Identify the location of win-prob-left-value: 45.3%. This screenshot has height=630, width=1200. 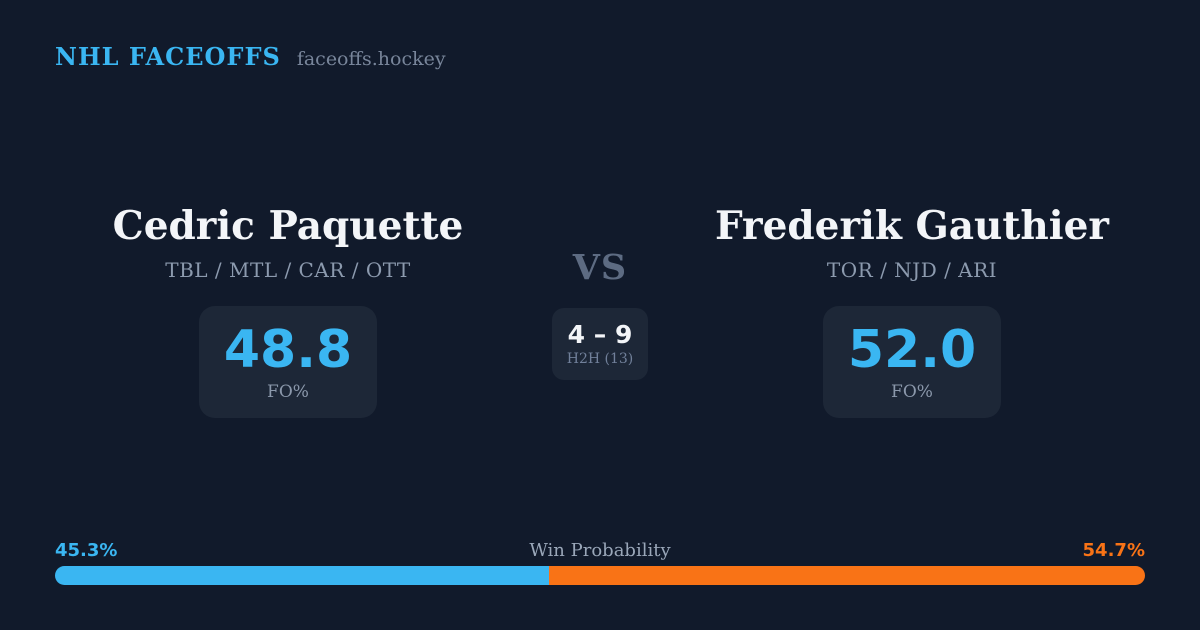
(86, 550).